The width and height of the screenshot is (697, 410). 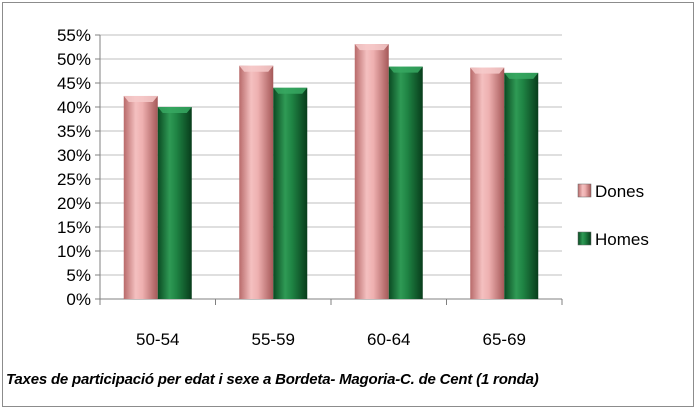 What do you see at coordinates (157, 339) in the screenshot?
I see `x-tick-label: 50-54` at bounding box center [157, 339].